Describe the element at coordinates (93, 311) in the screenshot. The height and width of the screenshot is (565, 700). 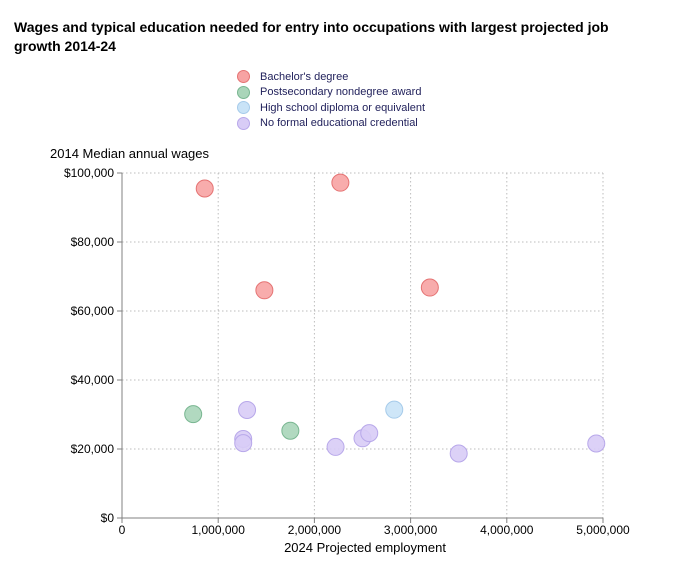
I see `y-tick-label: $60,000` at that location.